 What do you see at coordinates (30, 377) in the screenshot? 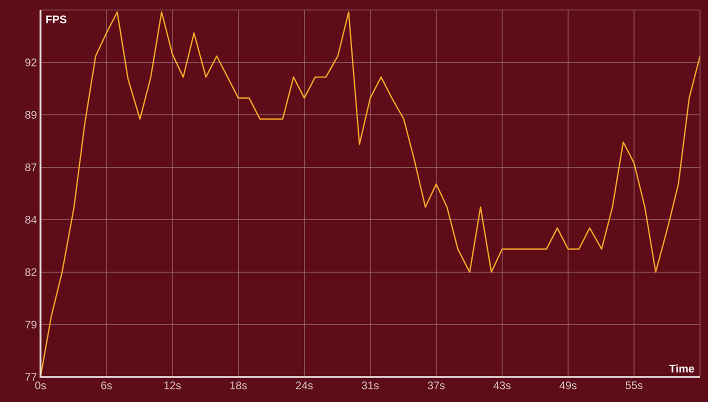
I see `y-tick-label: 77` at bounding box center [30, 377].